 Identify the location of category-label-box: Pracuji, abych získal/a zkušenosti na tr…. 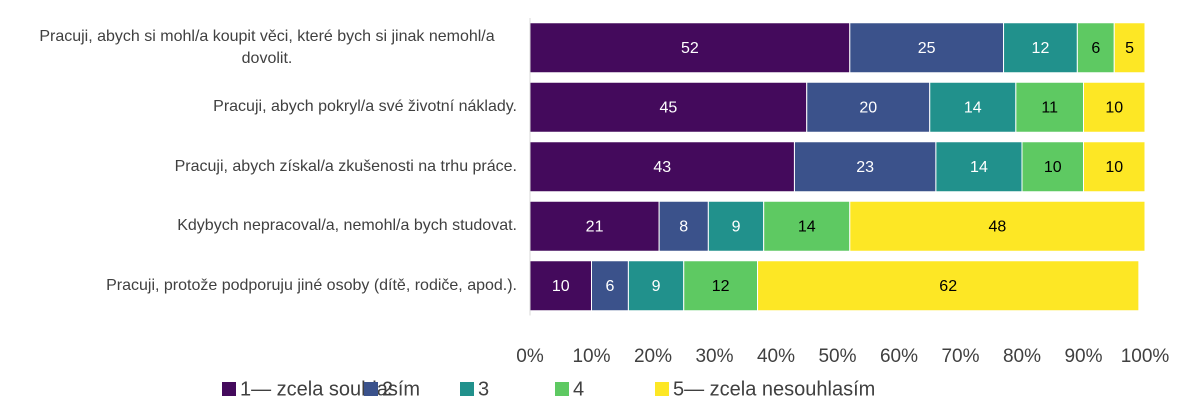
(258, 167).